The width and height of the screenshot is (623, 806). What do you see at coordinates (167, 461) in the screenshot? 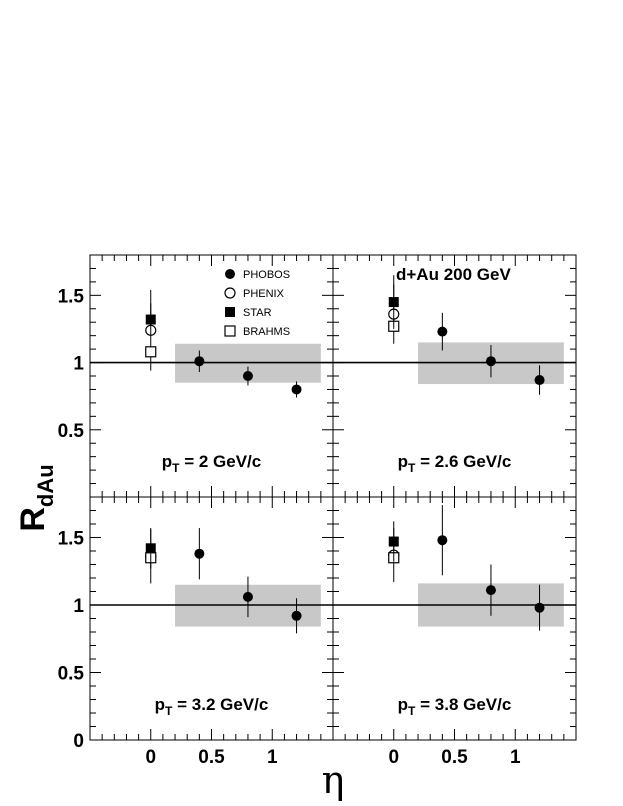
I see `panel-1-pt-label-prefix: p` at bounding box center [167, 461].